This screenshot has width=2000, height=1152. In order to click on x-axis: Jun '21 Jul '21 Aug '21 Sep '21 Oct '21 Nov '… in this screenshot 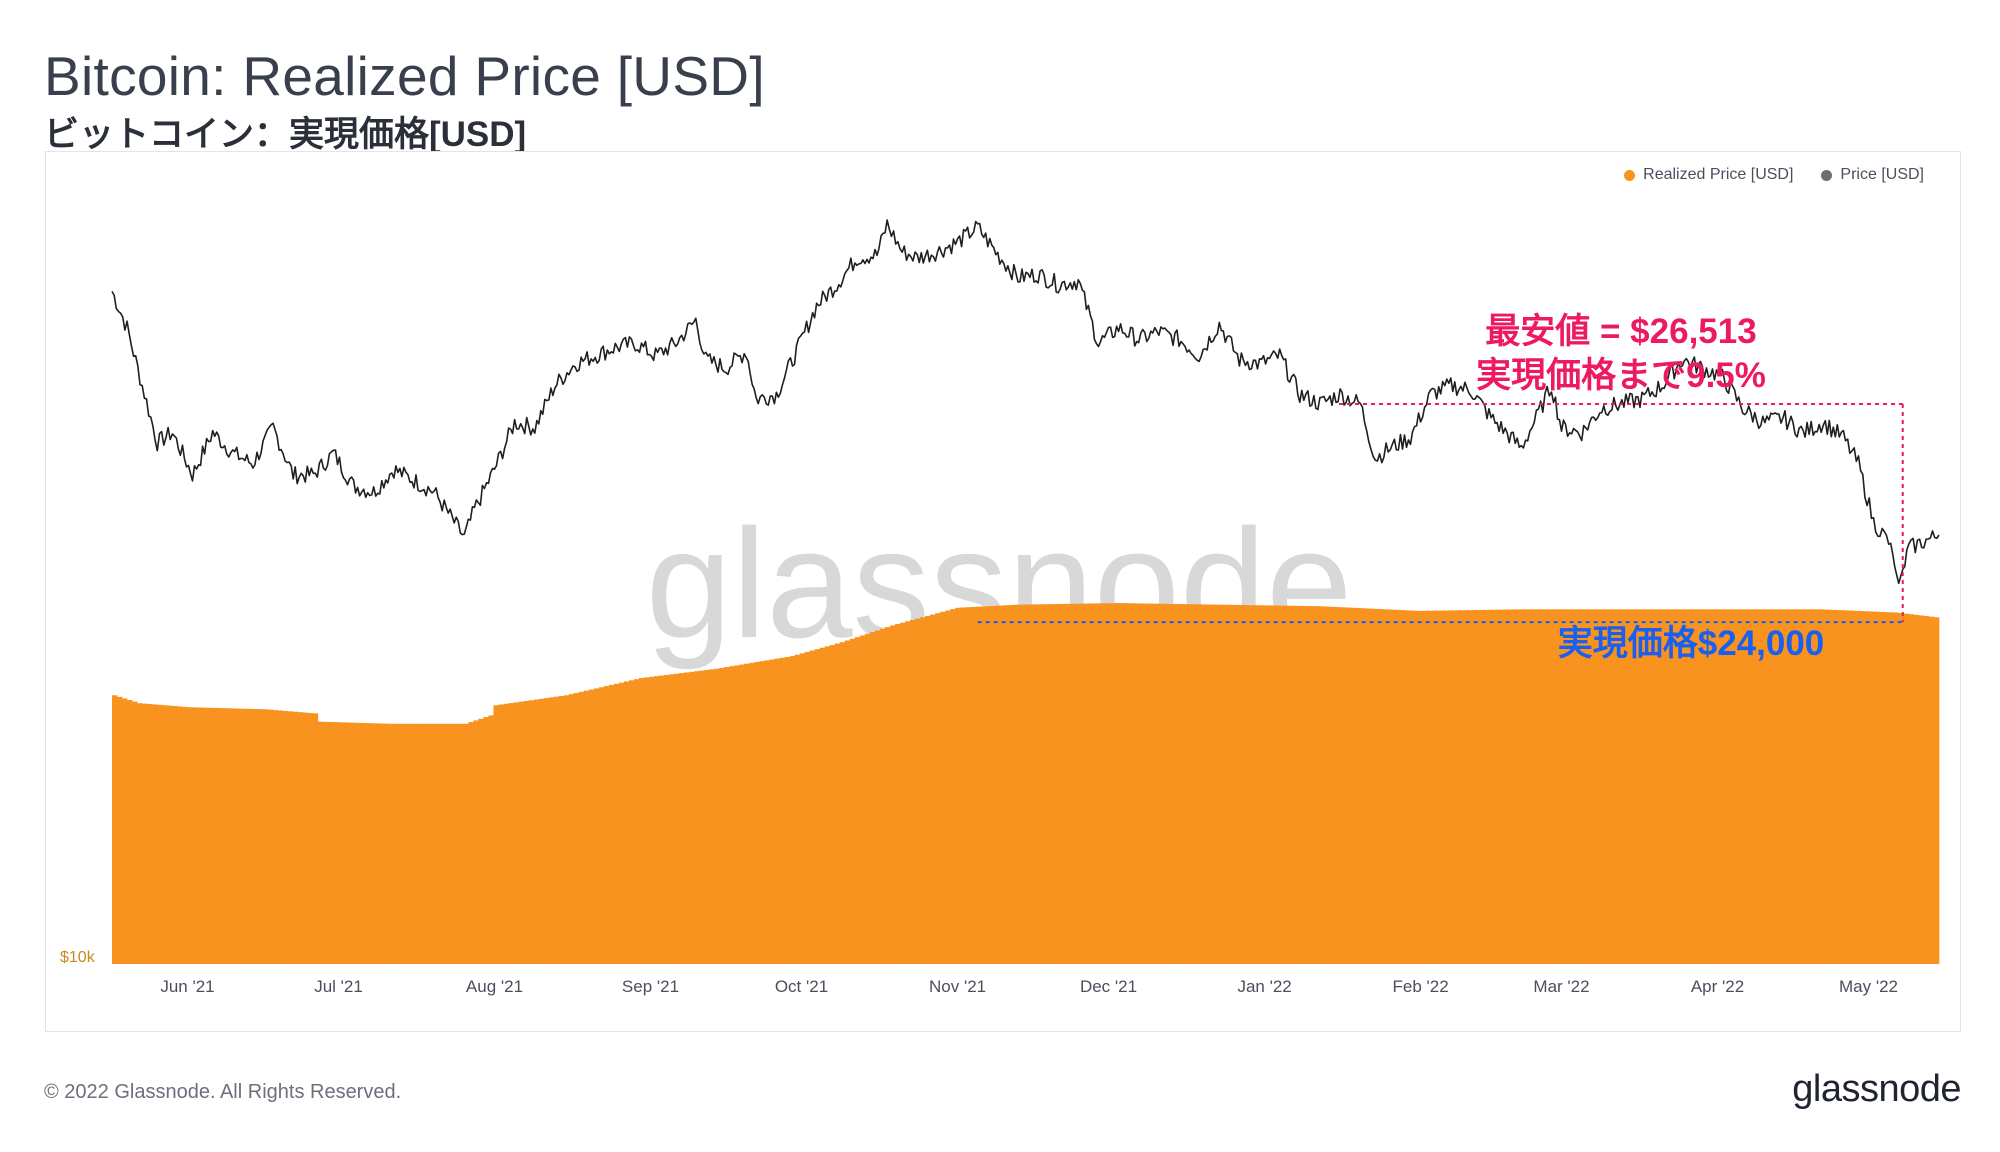, I will do `click(979, 972)`.